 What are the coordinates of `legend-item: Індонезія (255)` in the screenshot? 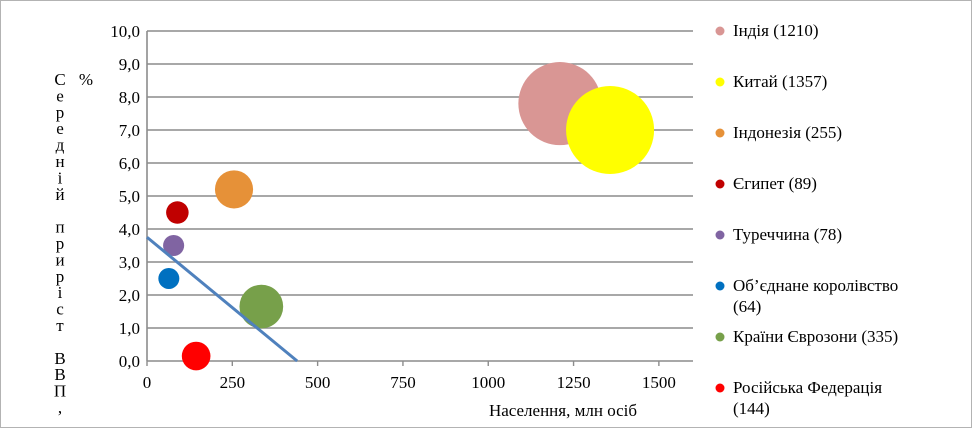 It's located at (778, 132).